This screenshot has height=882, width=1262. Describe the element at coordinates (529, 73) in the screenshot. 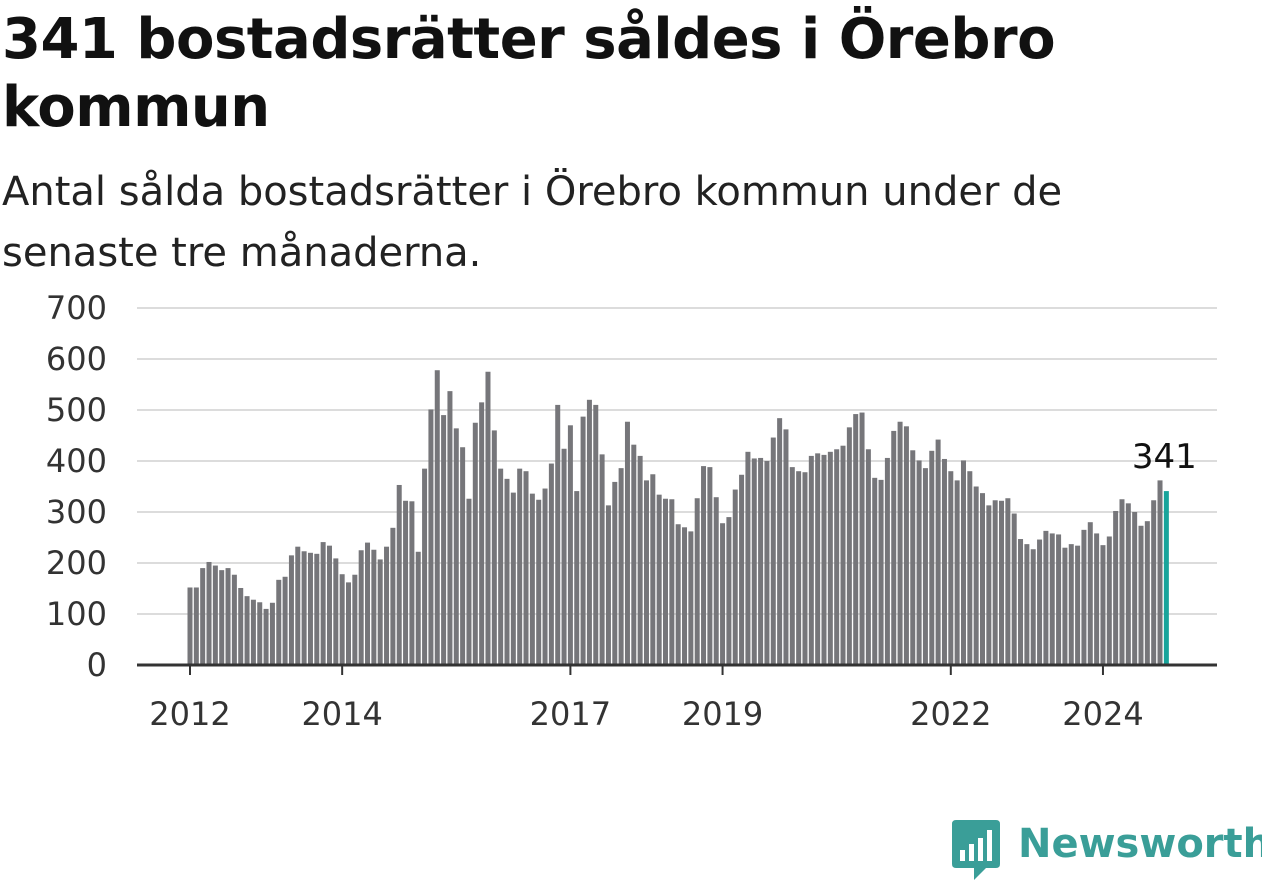

I see `chart-title: 341 bostadsrätter såldes i Örebro kommun` at that location.